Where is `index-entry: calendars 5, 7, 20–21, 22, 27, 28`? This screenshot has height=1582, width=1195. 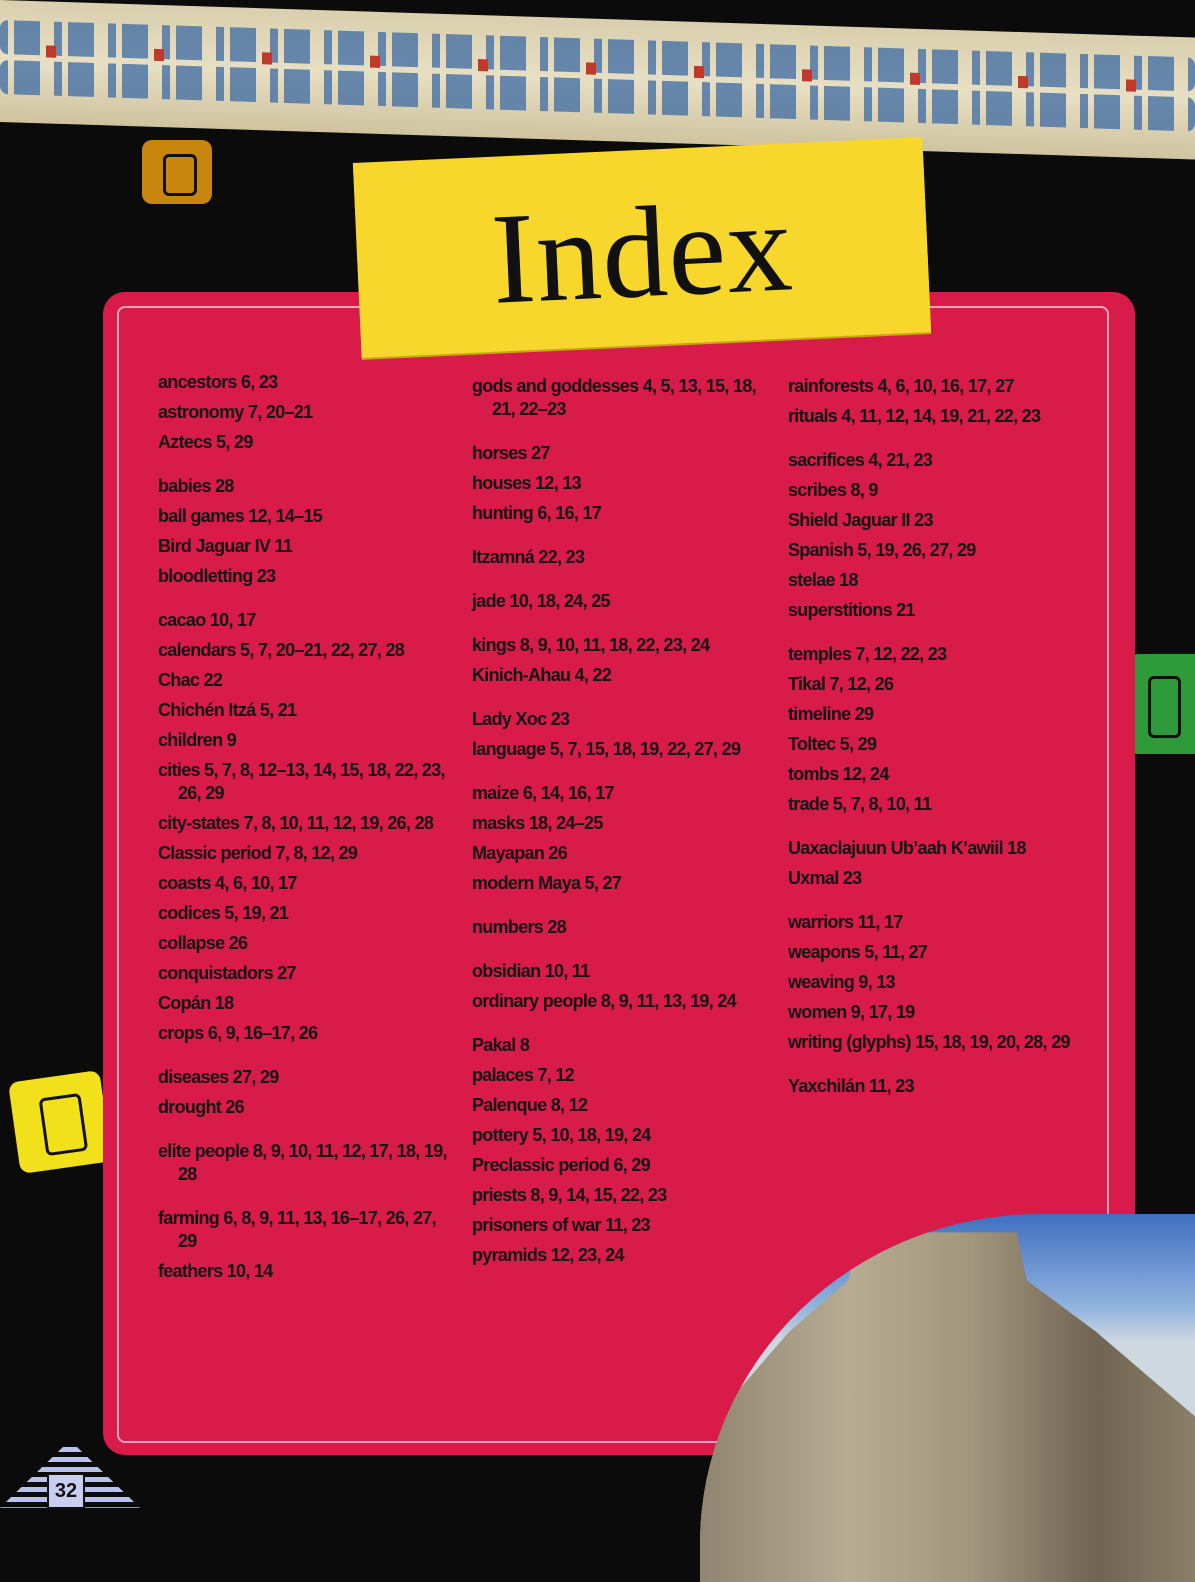
index-entry: calendars 5, 7, 20–21, 22, 27, 28 is located at coordinates (281, 650).